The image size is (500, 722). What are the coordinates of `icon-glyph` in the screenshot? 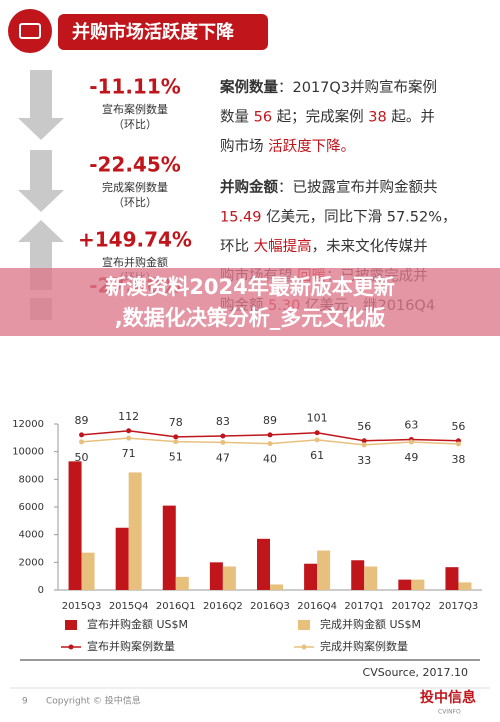 It's located at (30, 31).